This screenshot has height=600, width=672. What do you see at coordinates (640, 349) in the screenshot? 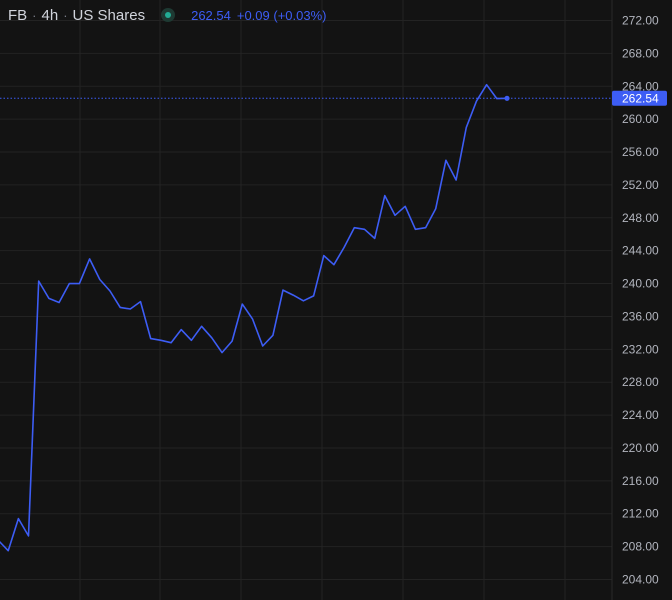
I see `y-tick-label: 232.00` at bounding box center [640, 349].